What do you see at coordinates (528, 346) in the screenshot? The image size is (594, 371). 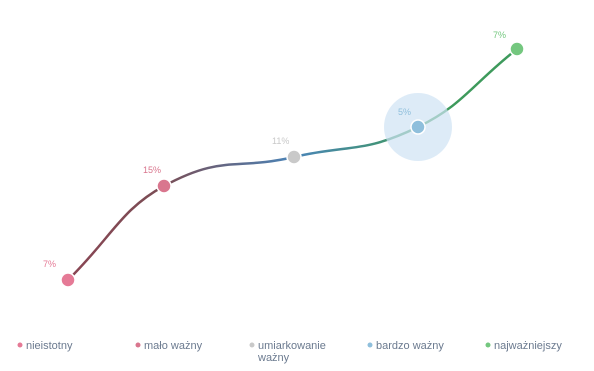 I see `legend-label: najważniejszy` at bounding box center [528, 346].